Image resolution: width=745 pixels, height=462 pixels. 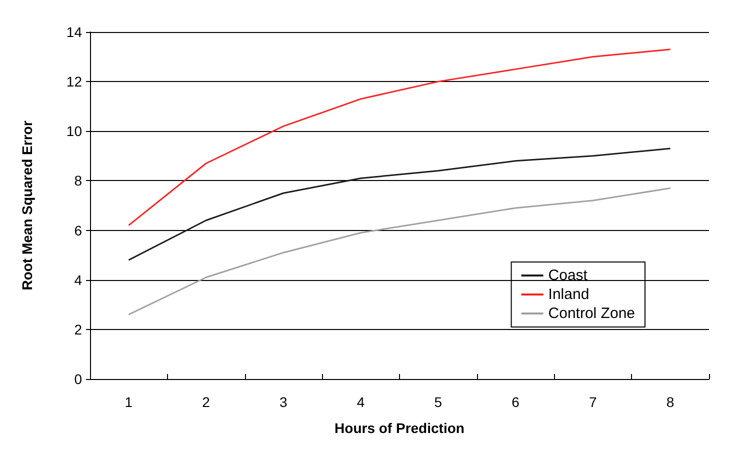 I want to click on y-tick-label: 10, so click(x=74, y=131).